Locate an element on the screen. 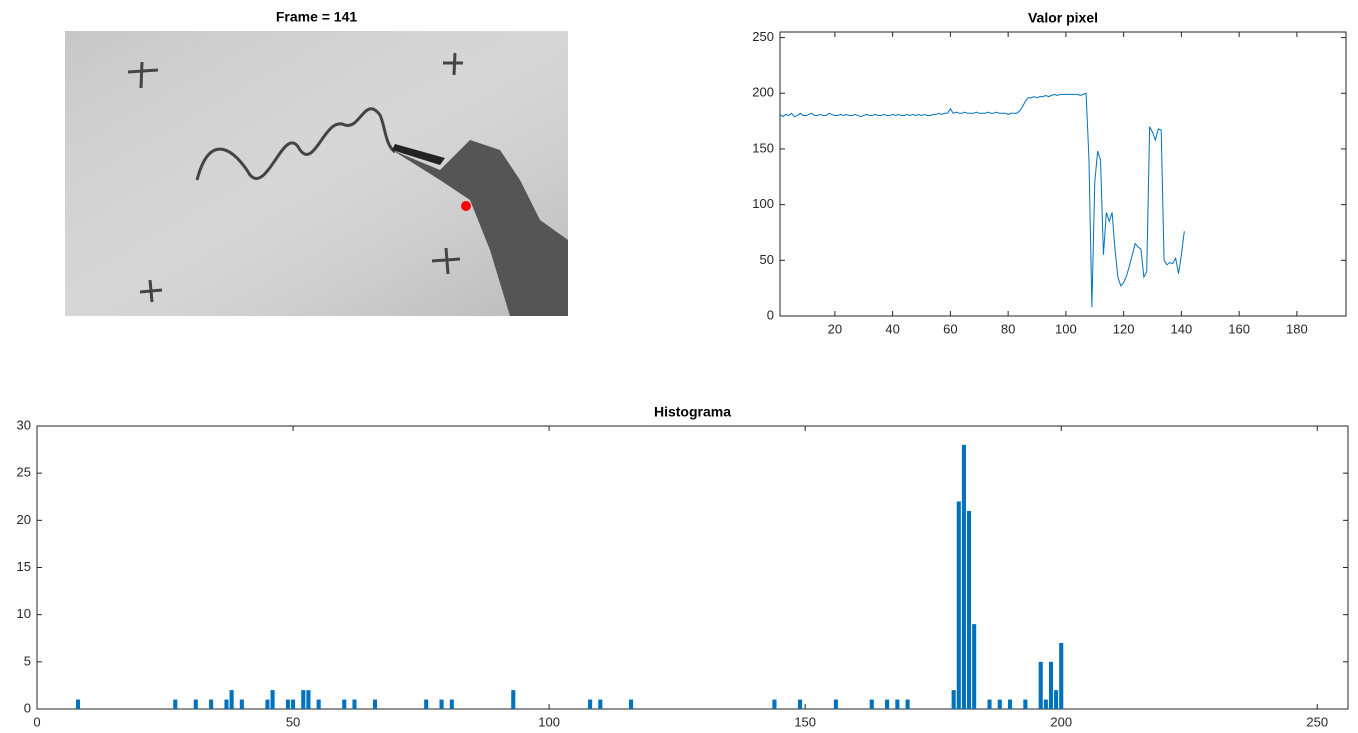 The width and height of the screenshot is (1358, 733). chart-title: Frame = 141 is located at coordinates (317, 17).